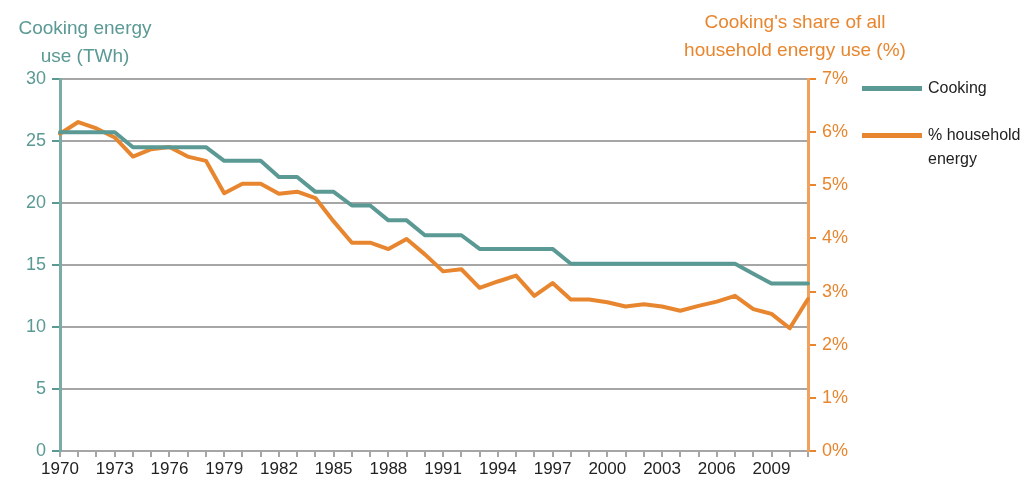 The height and width of the screenshot is (492, 1031). I want to click on y-axis-title: Cooking energy use (TWh), so click(85, 41).